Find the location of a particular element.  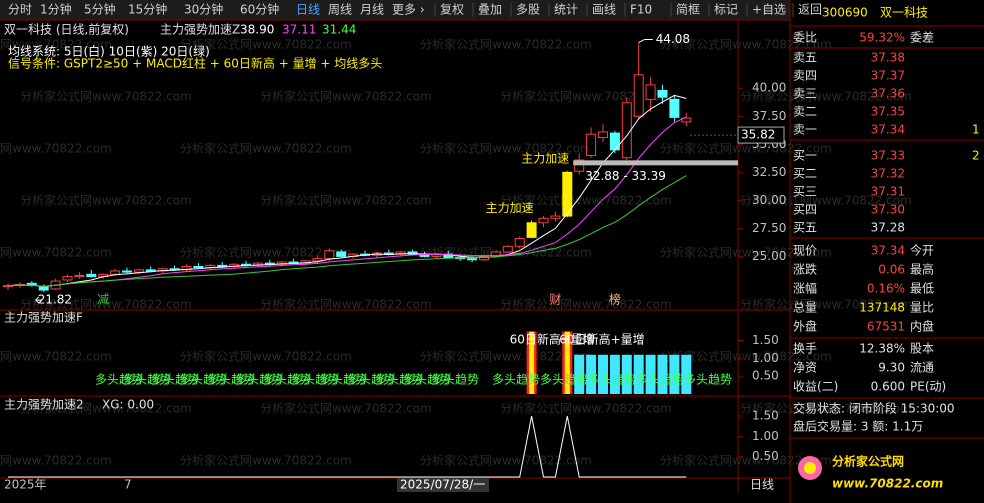

toolbar-tab: 1分钟 is located at coordinates (56, 9).